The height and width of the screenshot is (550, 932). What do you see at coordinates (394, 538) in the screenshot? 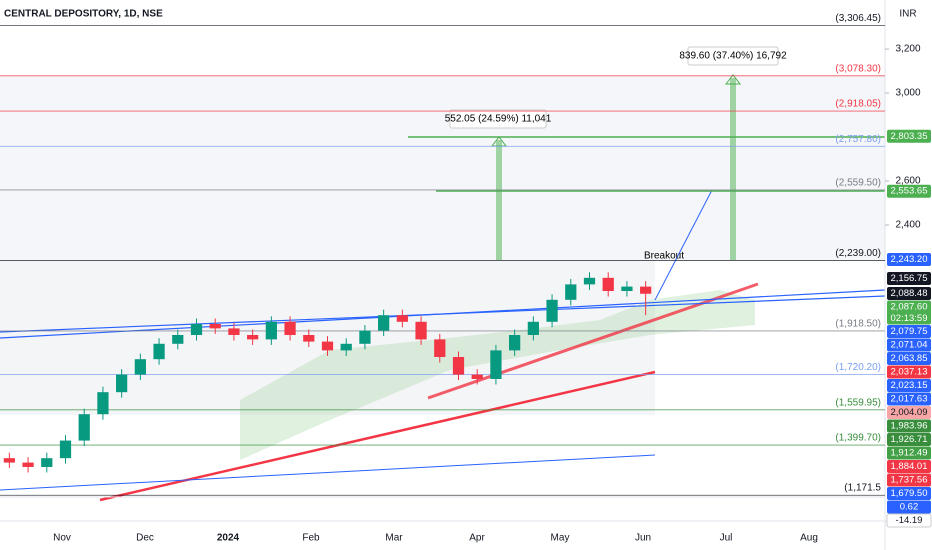
I see `x-tick-label: Mar` at bounding box center [394, 538].